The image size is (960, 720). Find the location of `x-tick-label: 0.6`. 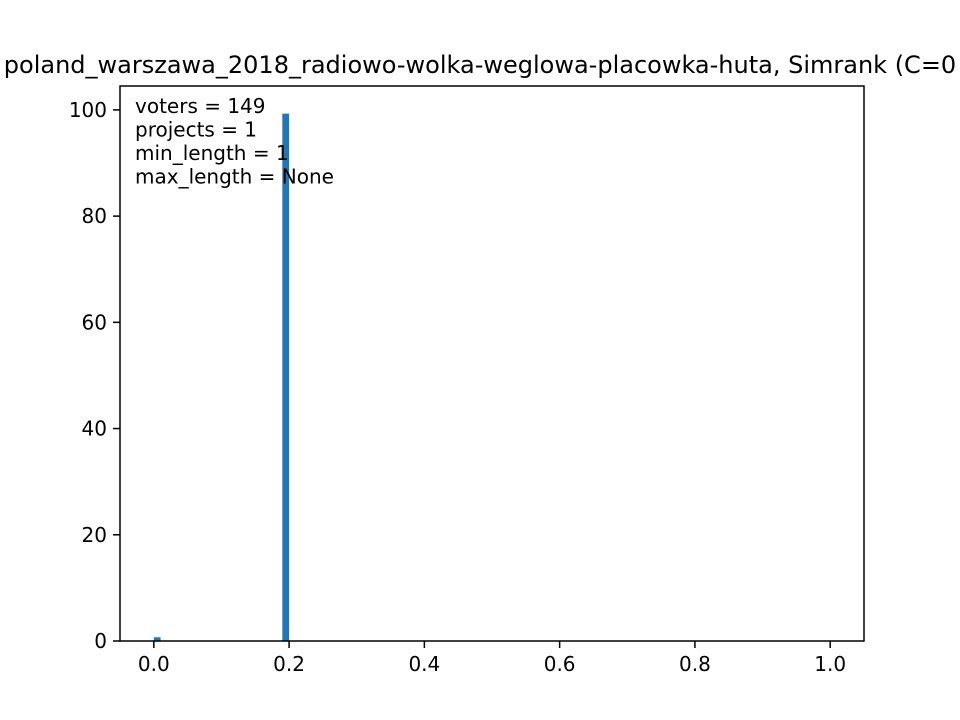

x-tick-label: 0.6 is located at coordinates (560, 664).